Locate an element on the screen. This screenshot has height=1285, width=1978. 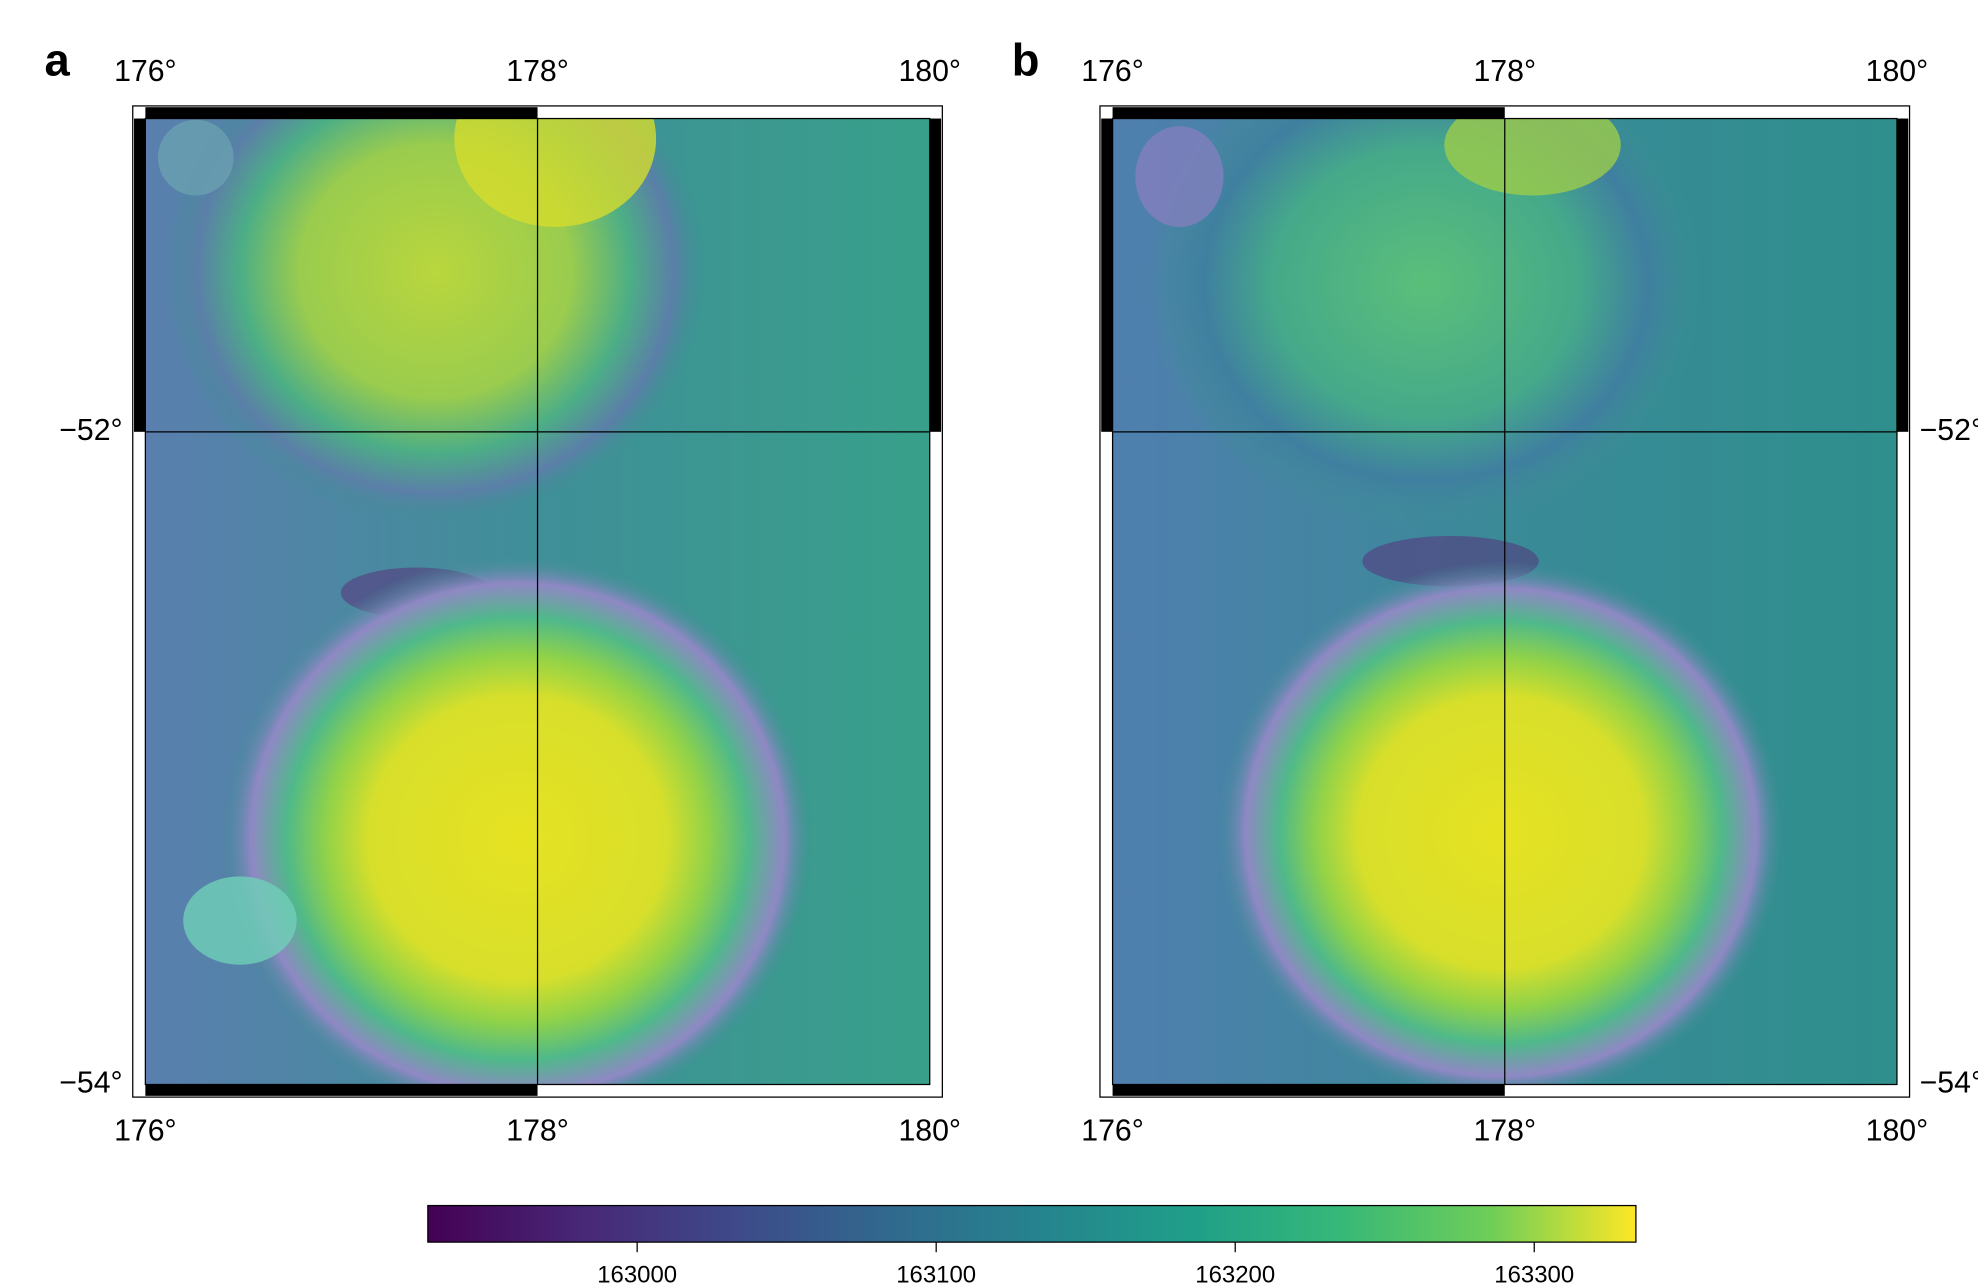
panel-label: a is located at coordinates (57, 60).